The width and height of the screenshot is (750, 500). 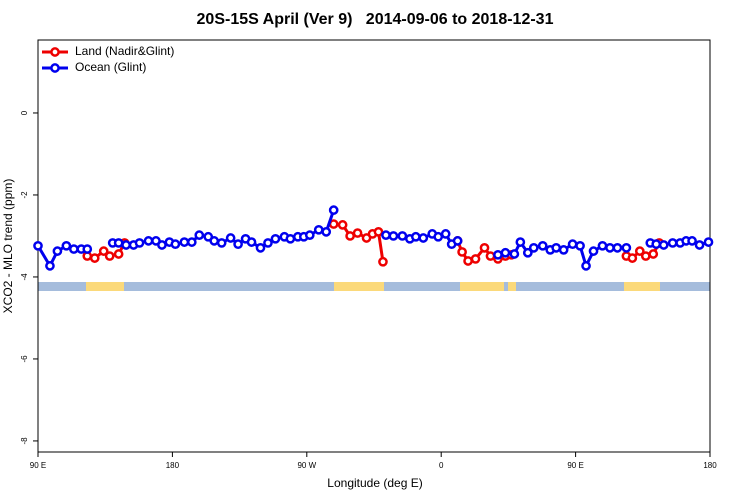 I want to click on y-tick-label: -2, so click(x=24, y=195).